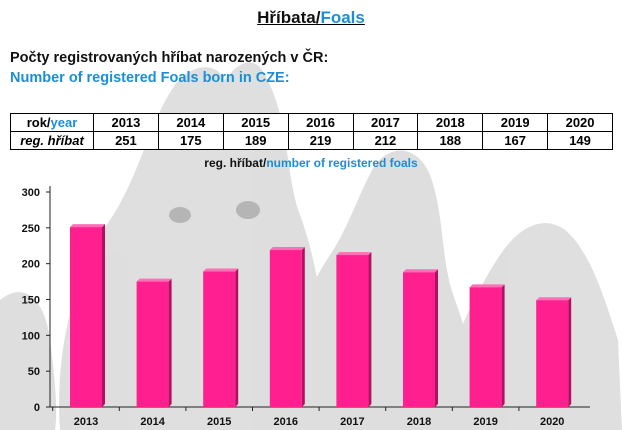 This screenshot has height=430, width=622. Describe the element at coordinates (190, 122) in the screenshot. I see `table-cell-year: 2014` at that location.